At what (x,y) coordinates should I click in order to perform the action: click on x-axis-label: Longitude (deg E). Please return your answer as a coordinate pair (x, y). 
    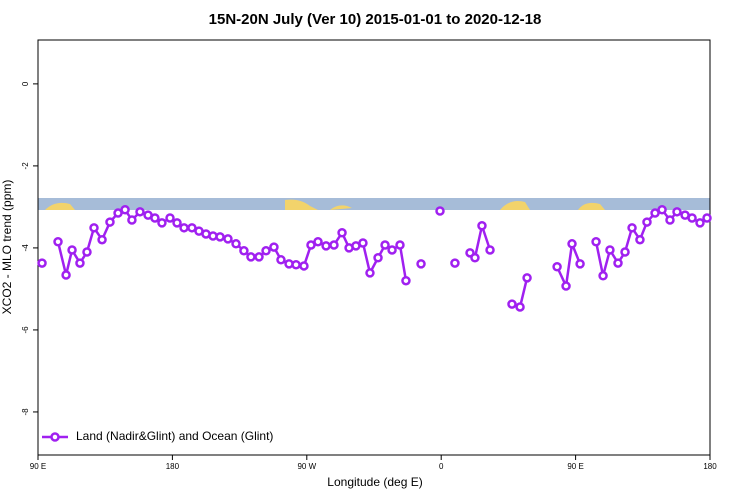
    Looking at the image, I should click on (374, 482).